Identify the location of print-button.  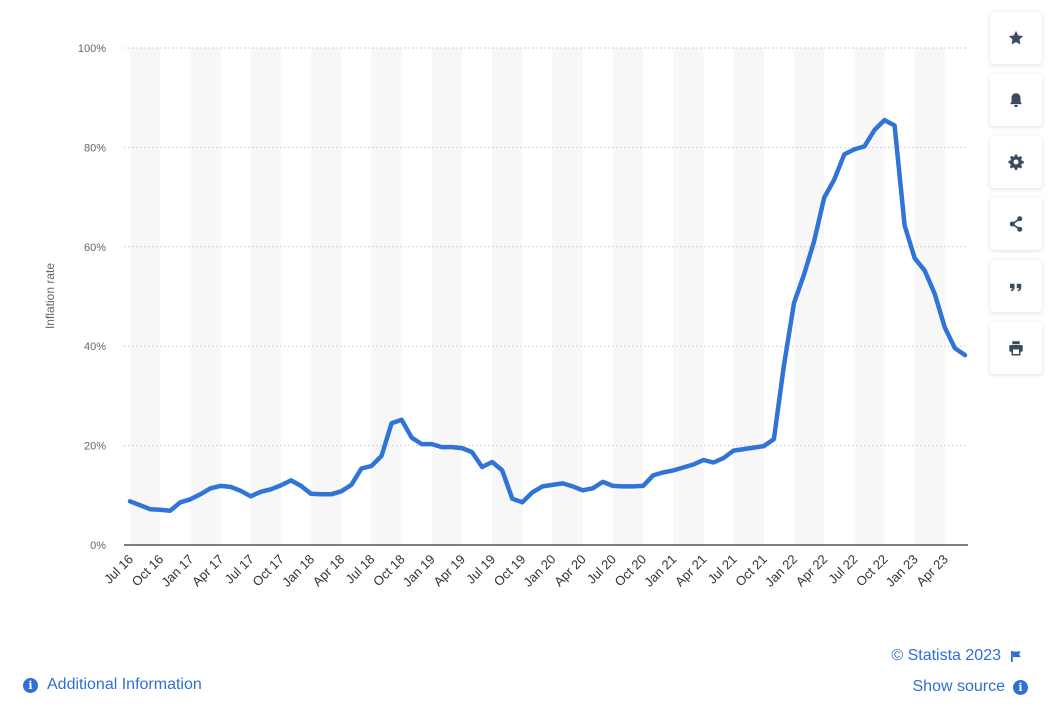
(1016, 348).